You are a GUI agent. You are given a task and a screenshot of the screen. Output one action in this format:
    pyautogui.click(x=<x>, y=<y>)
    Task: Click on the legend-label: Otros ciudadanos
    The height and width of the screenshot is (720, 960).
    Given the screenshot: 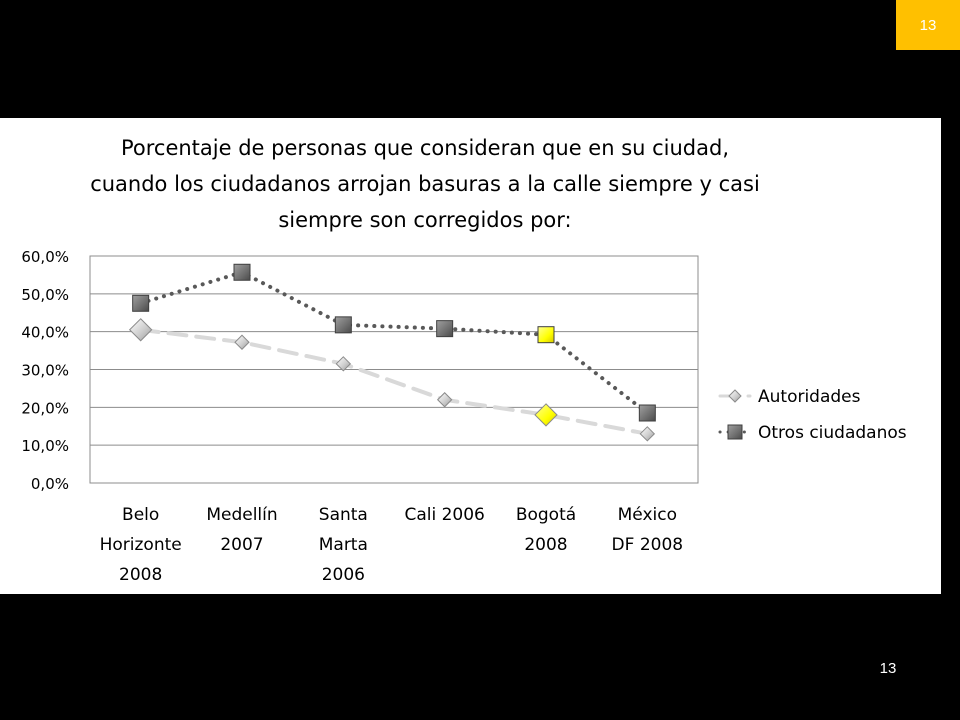 What is the action you would take?
    pyautogui.click(x=832, y=433)
    